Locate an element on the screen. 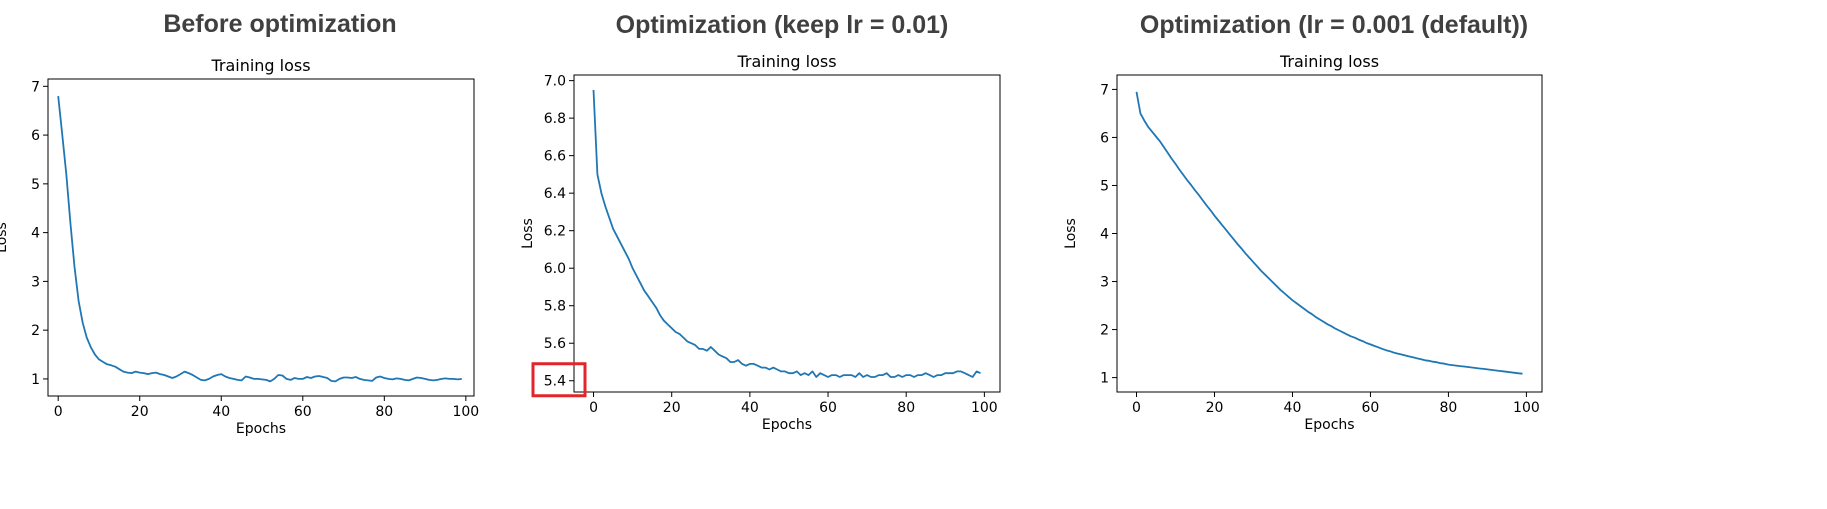  y-tick-label: 6.4 is located at coordinates (555, 194).